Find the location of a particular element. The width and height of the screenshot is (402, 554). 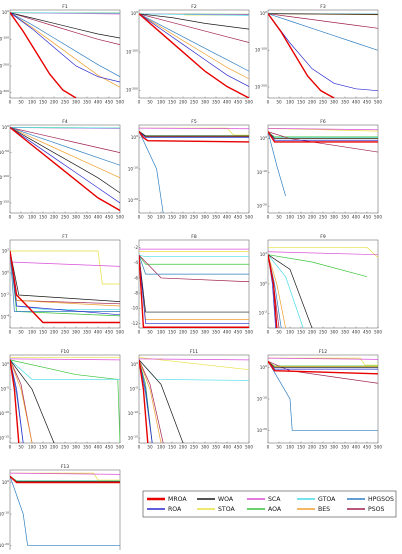

chart-title: F5 is located at coordinates (194, 122).